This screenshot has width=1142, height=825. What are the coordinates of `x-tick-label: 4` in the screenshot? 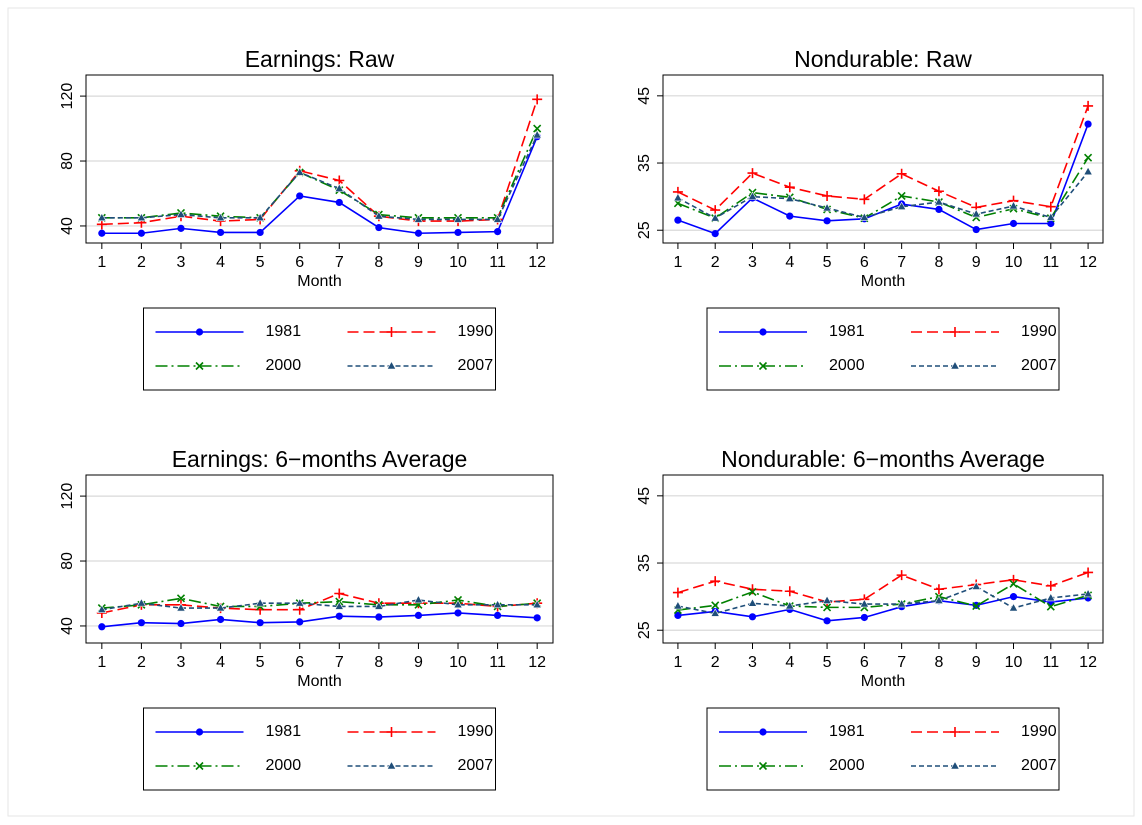 It's located at (220, 662).